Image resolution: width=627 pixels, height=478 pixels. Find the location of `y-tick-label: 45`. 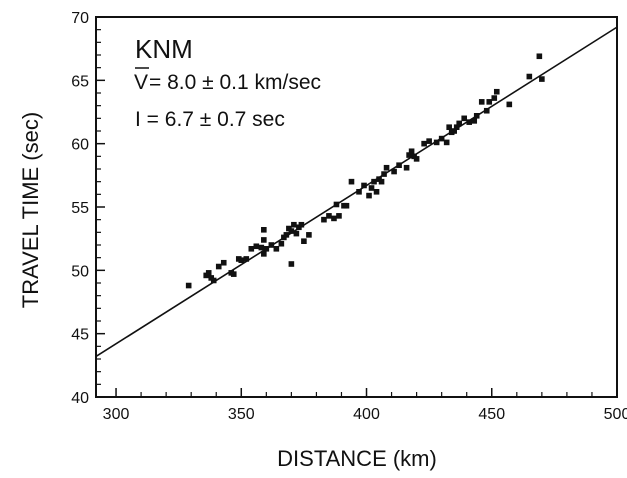

y-tick-label: 45 is located at coordinates (80, 335).